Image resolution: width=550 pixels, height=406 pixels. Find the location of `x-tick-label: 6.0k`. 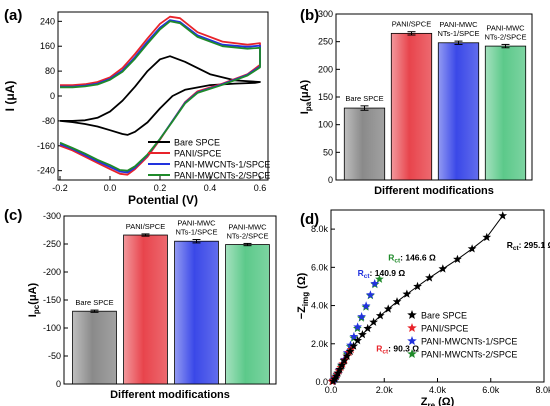

x-tick-label: 6.0k is located at coordinates (491, 390).